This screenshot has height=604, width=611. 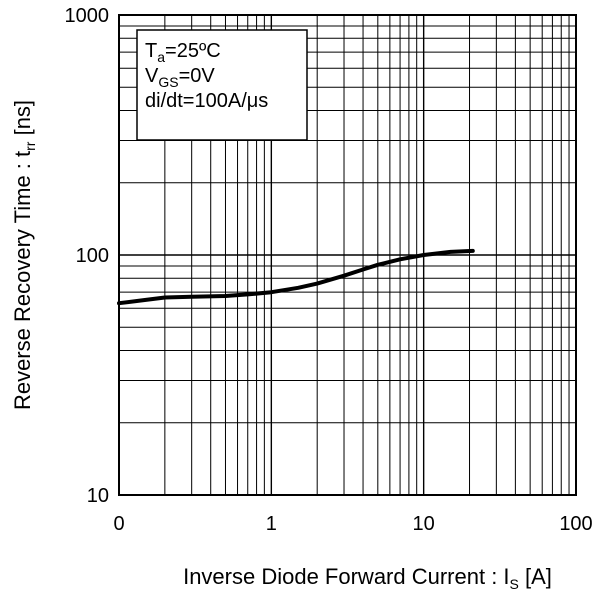 I want to click on y-tick-labels: 10 100 1000, so click(x=87, y=256).